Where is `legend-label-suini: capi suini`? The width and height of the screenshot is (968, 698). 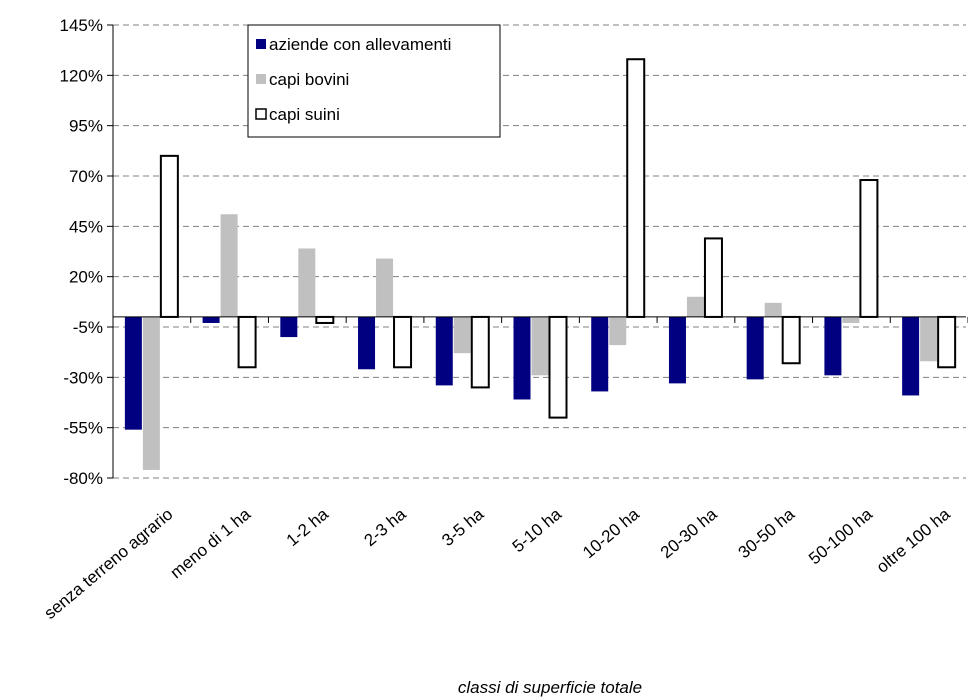 legend-label-suini: capi suini is located at coordinates (304, 114).